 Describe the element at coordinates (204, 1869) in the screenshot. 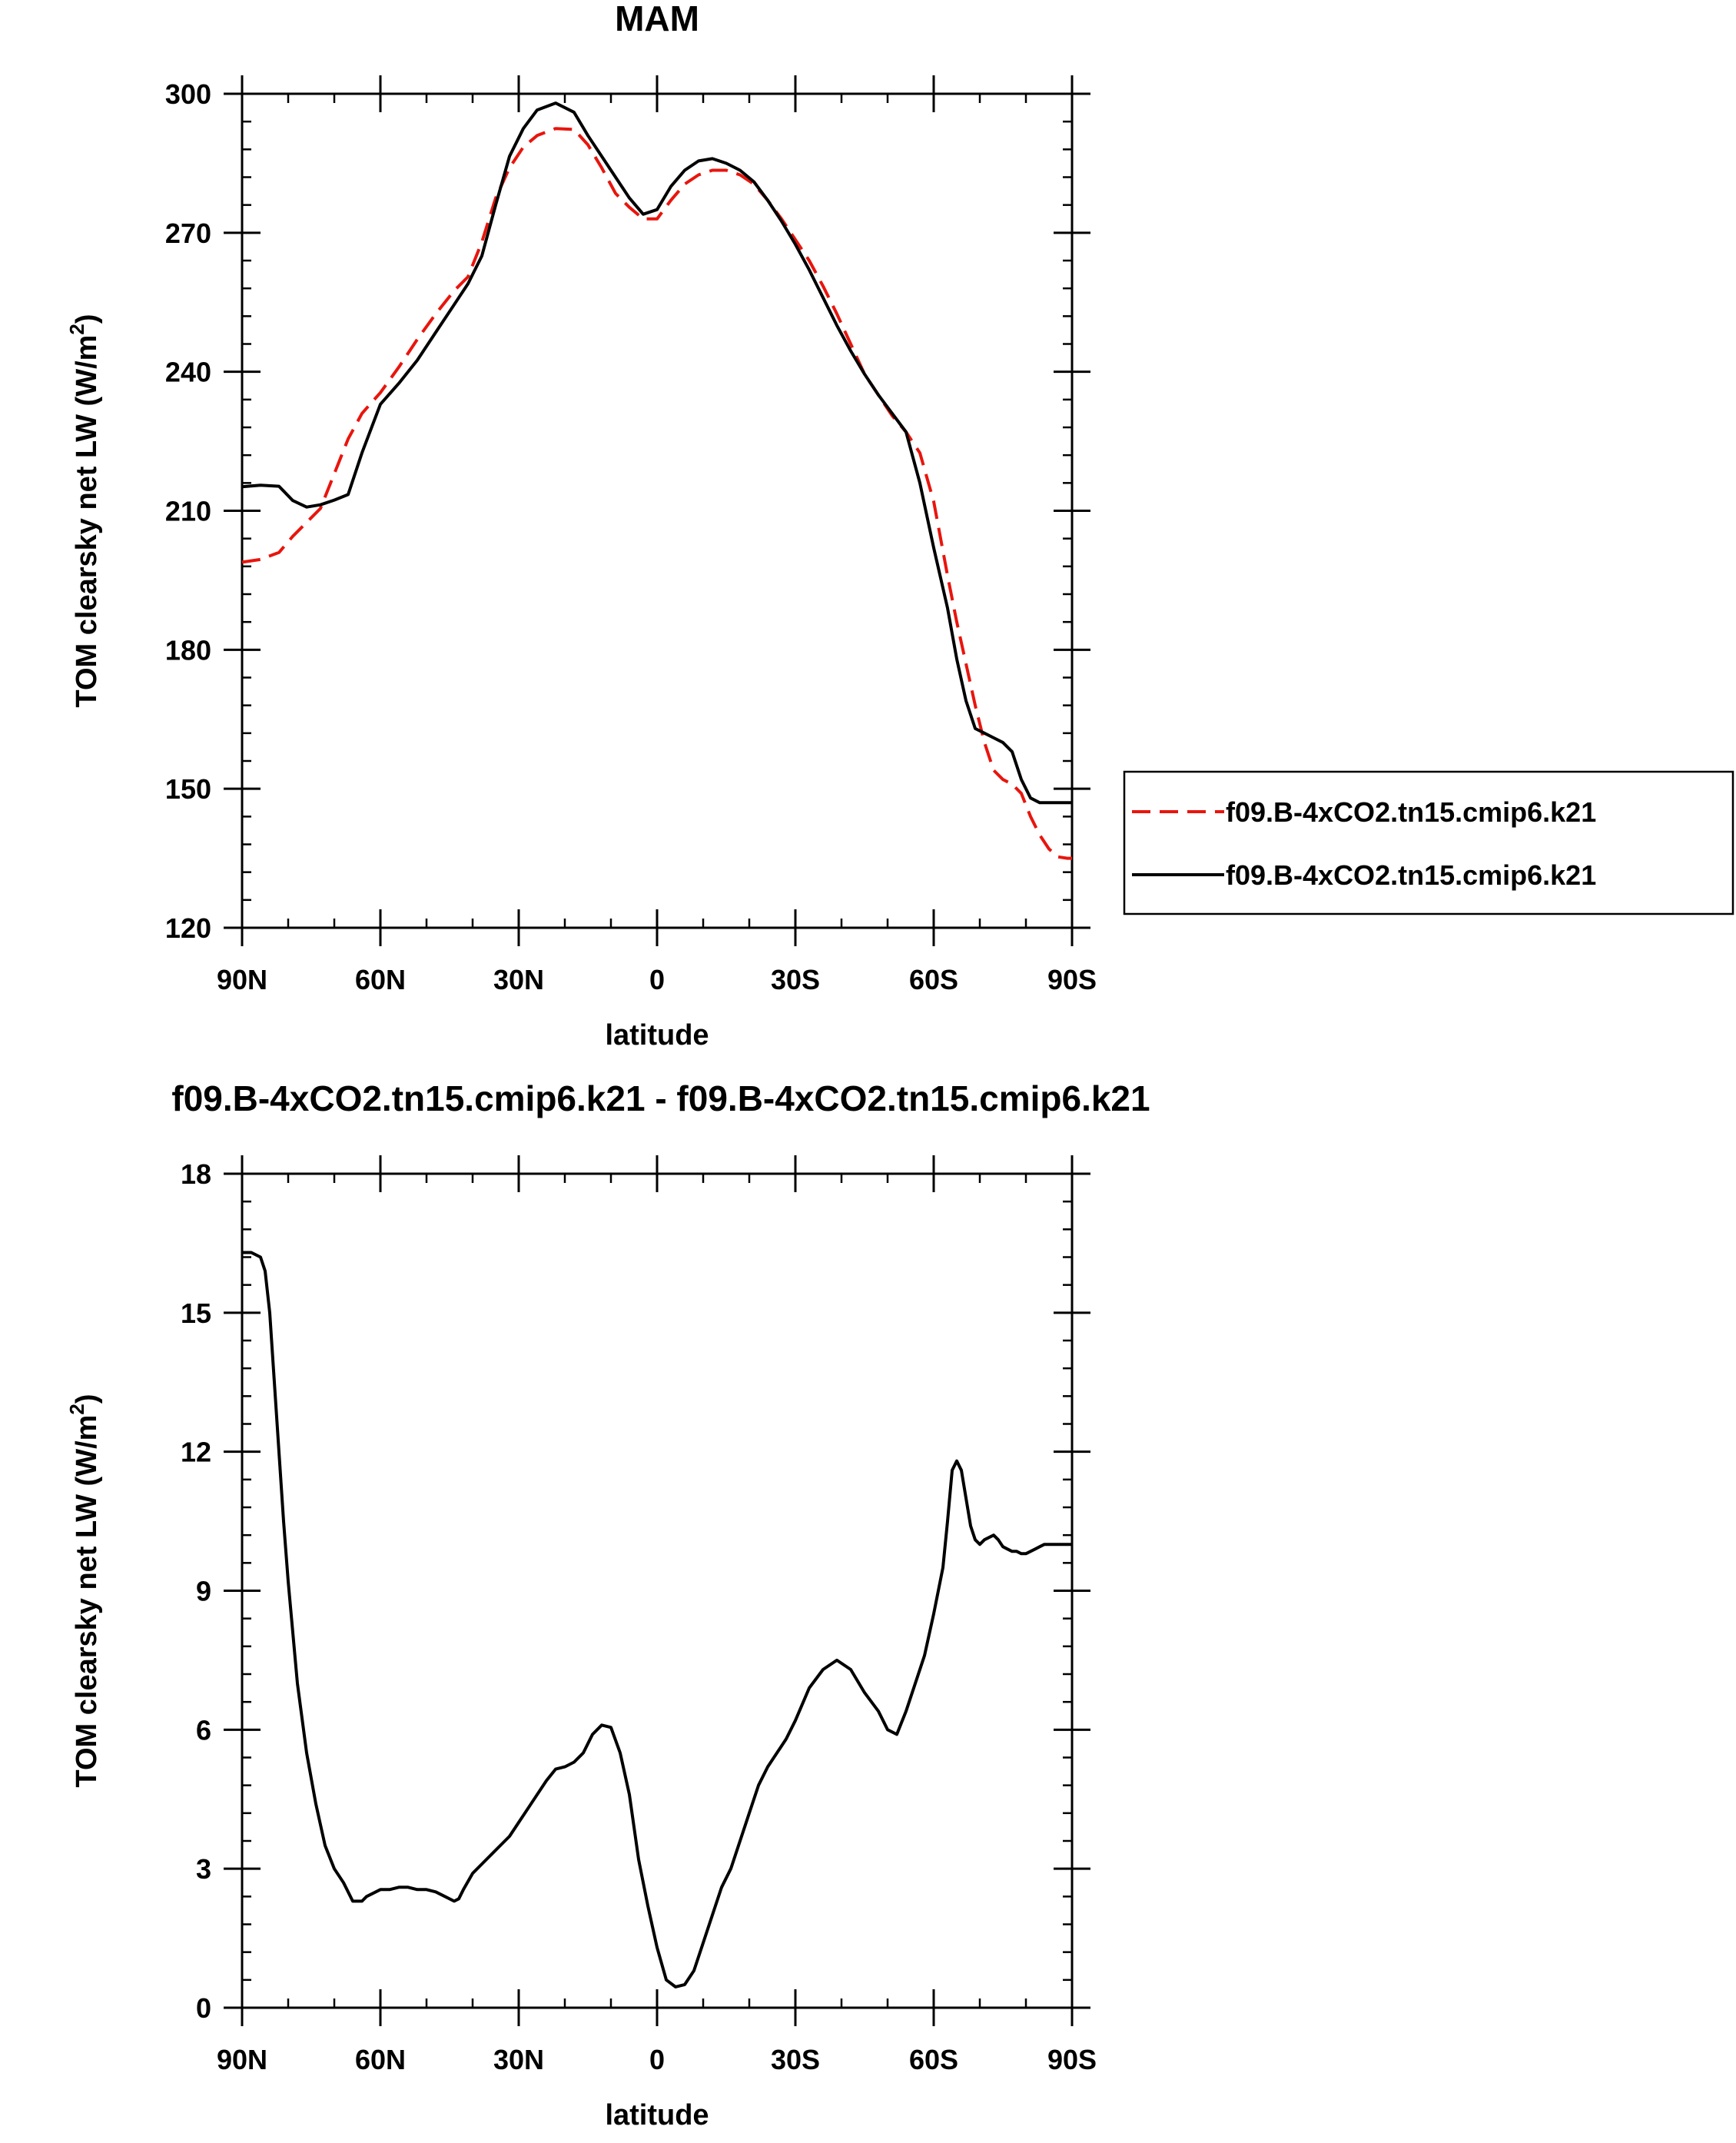

I see `y-tick-label: 3` at that location.